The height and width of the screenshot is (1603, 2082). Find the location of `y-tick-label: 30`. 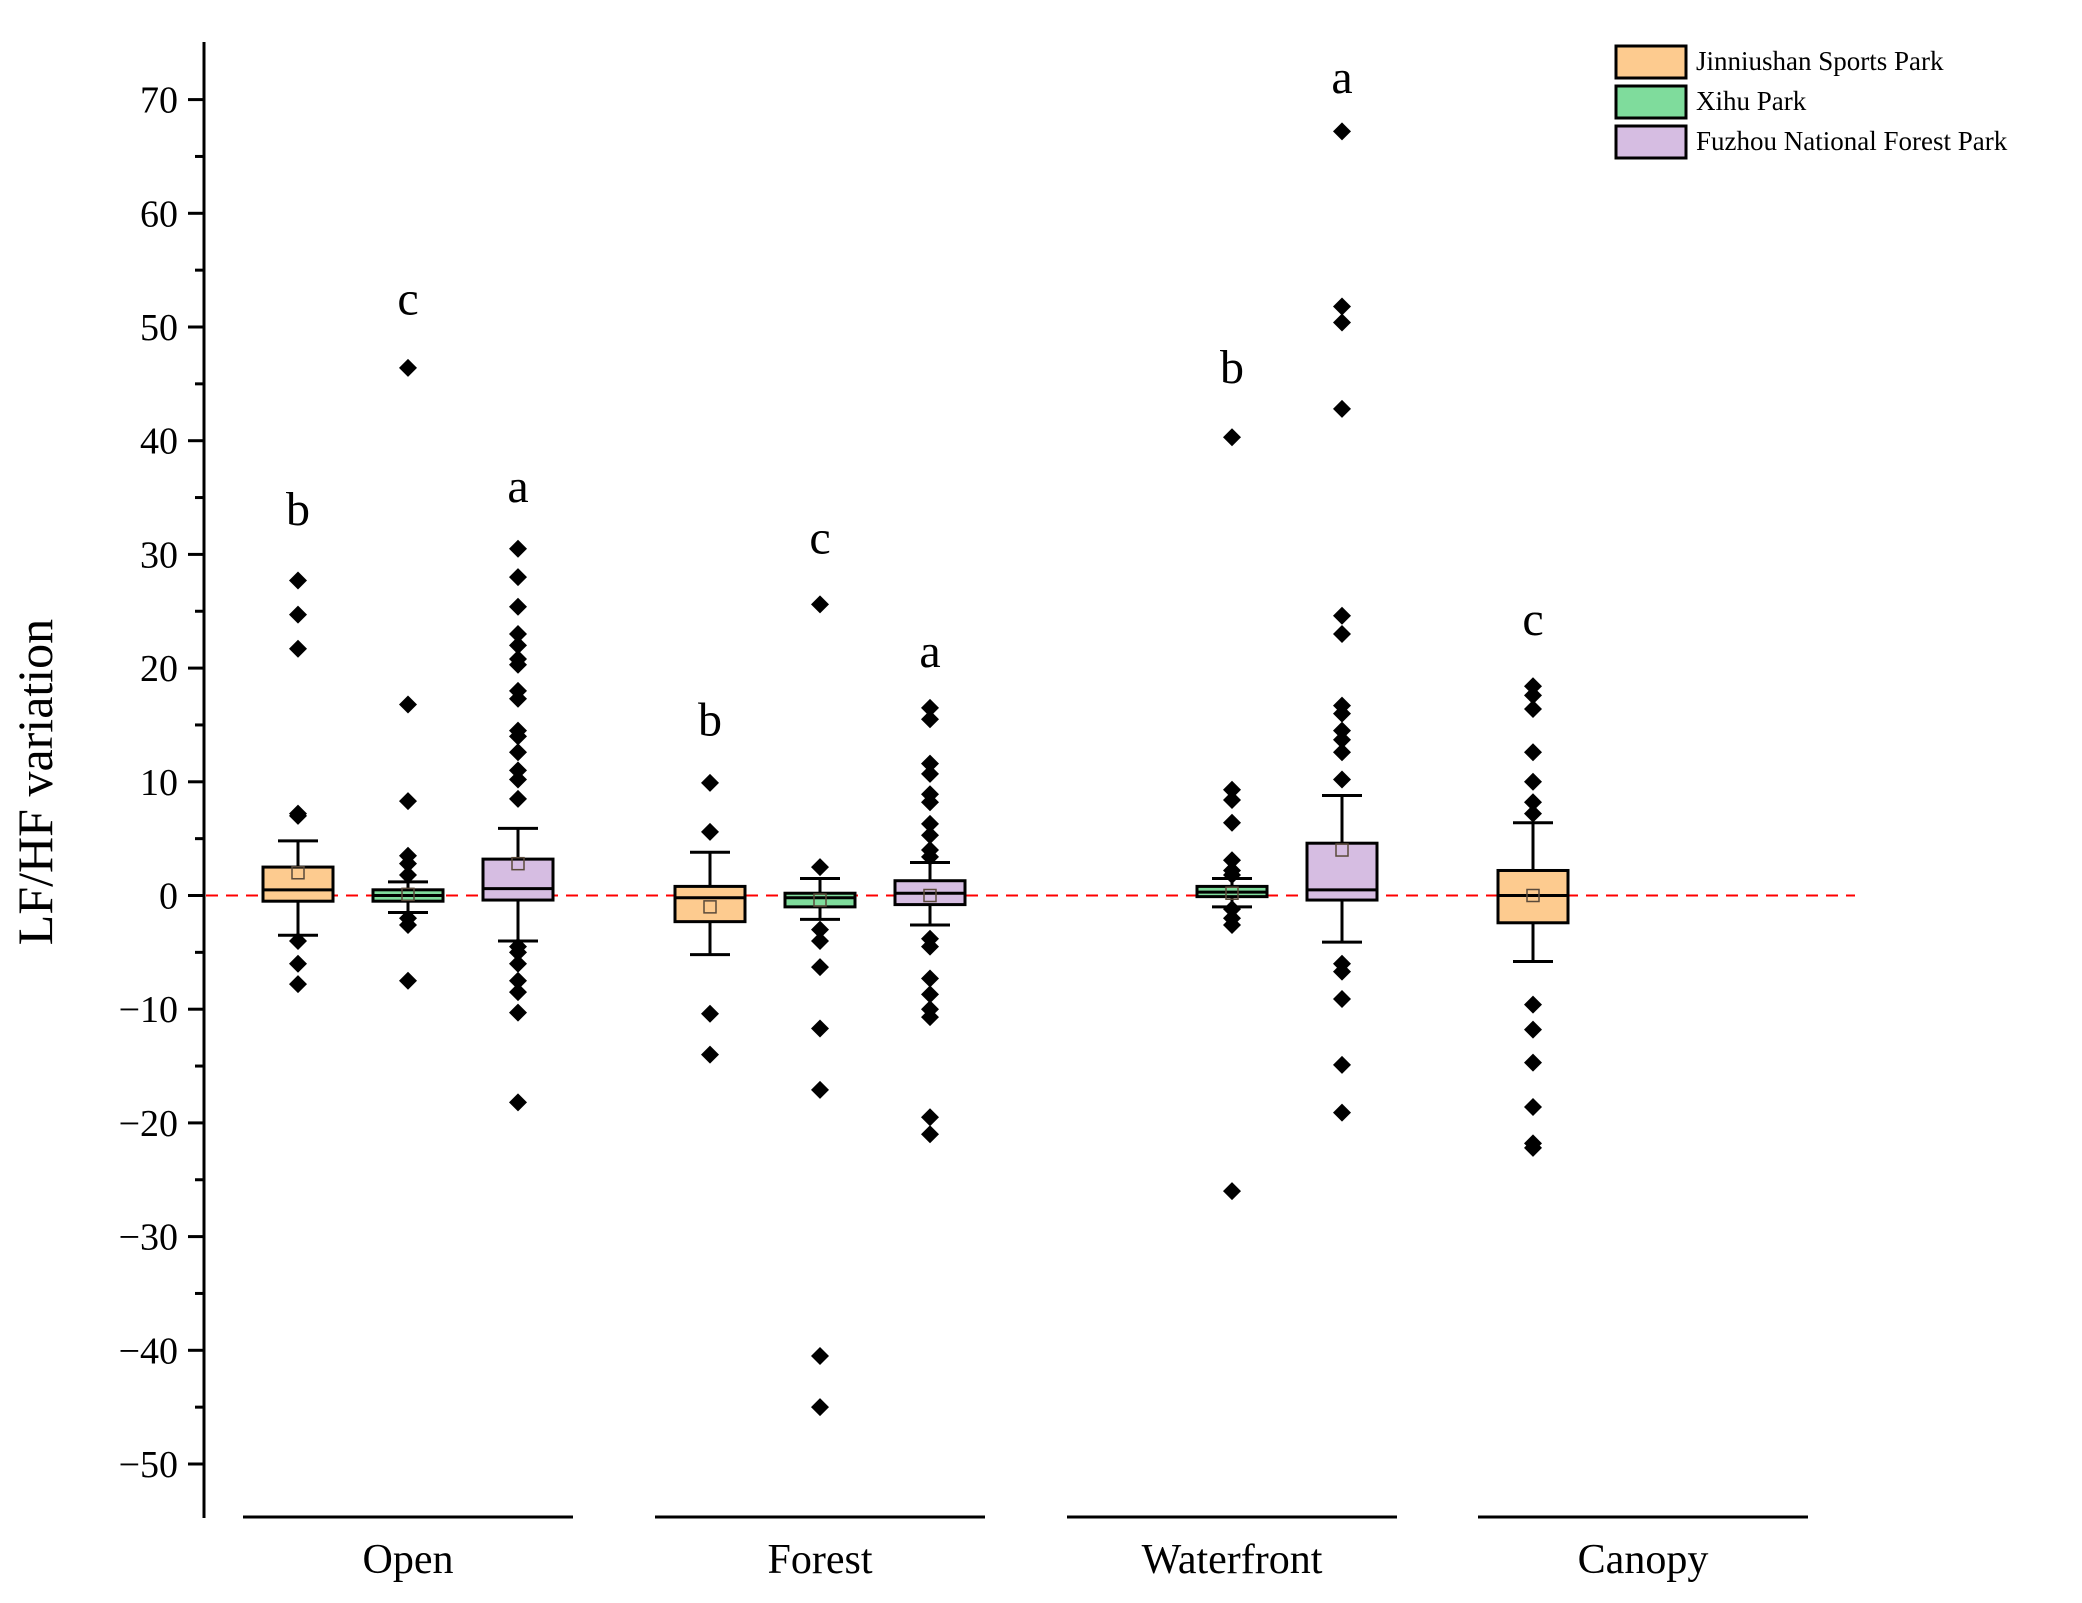

y-tick-label: 30 is located at coordinates (159, 555).